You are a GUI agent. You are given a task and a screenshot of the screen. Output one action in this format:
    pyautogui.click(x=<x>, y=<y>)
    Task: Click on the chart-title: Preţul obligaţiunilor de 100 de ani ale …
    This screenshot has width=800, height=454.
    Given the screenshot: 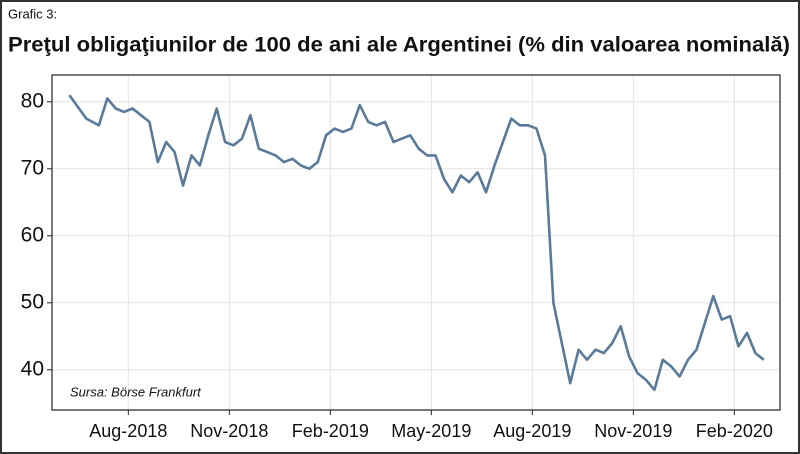 What is the action you would take?
    pyautogui.click(x=399, y=45)
    